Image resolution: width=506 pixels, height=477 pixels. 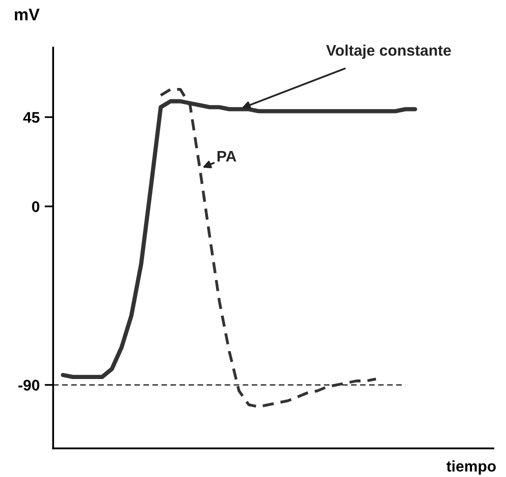 I want to click on x-axis-title: tiempo, so click(x=471, y=467).